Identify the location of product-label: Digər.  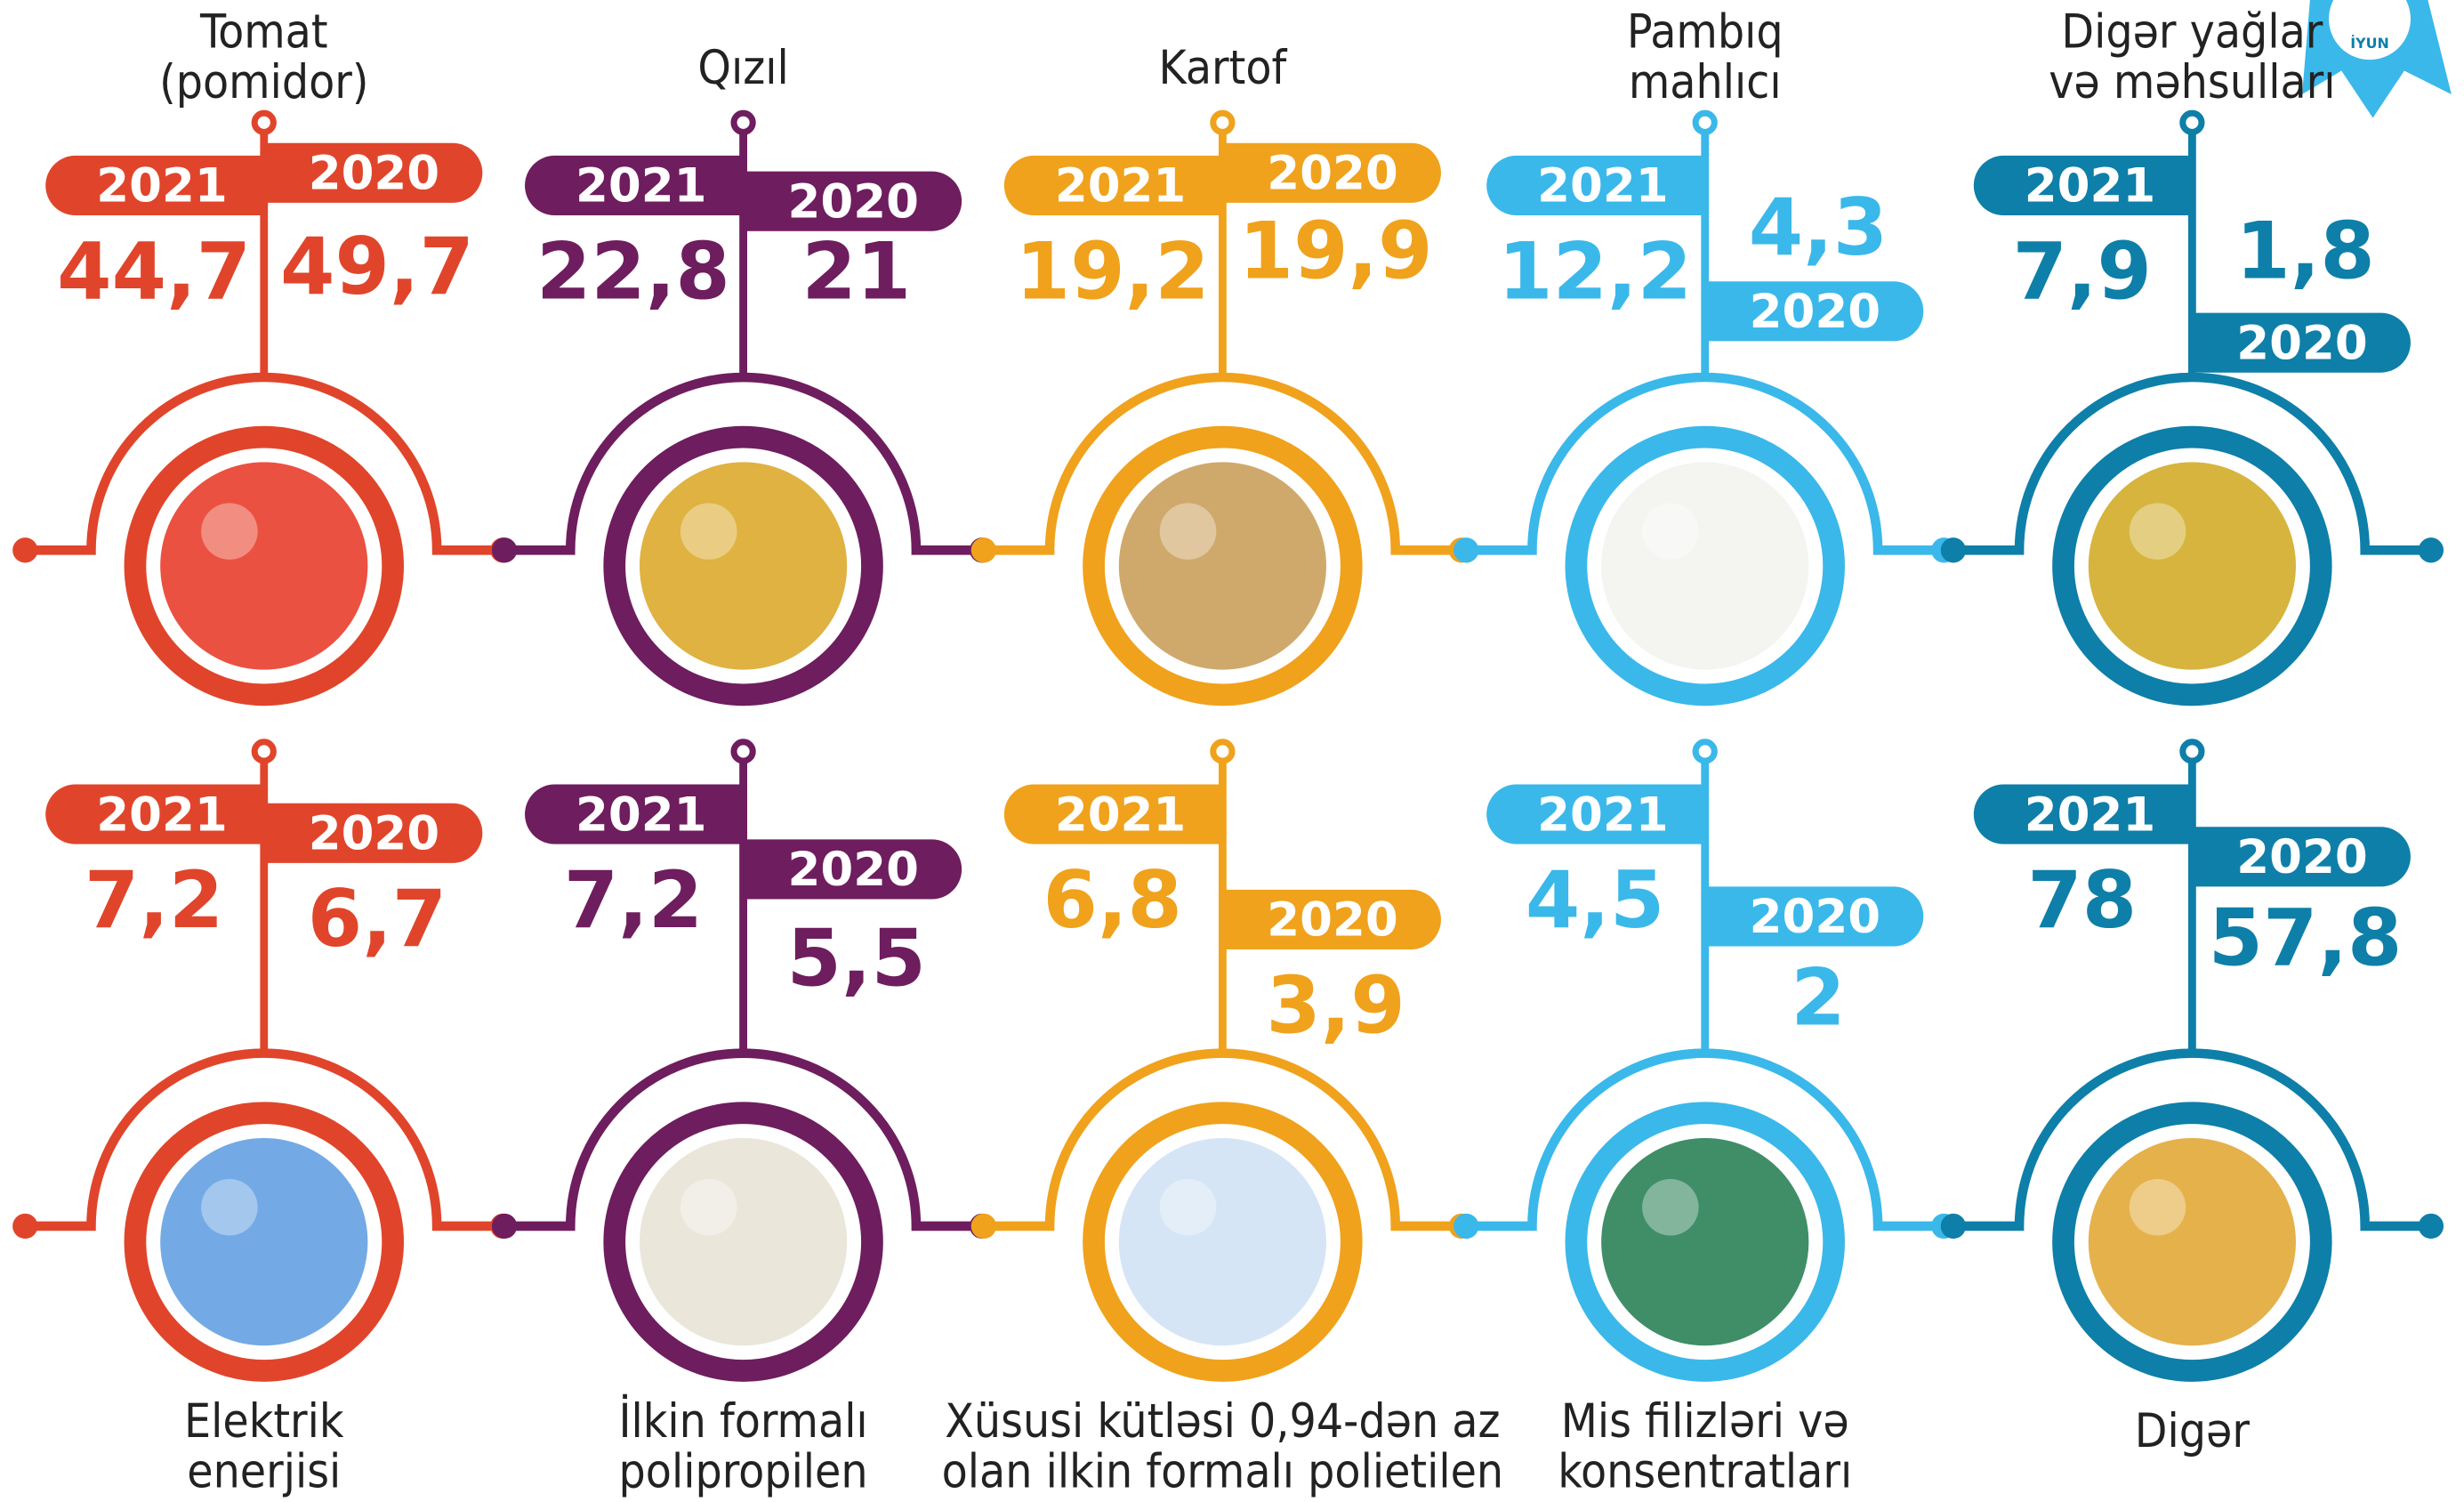
(2193, 1431).